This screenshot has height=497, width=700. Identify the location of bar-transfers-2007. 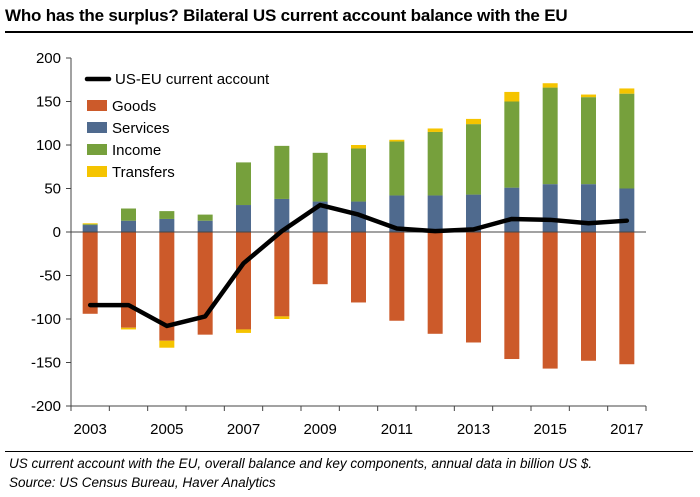
(243, 331).